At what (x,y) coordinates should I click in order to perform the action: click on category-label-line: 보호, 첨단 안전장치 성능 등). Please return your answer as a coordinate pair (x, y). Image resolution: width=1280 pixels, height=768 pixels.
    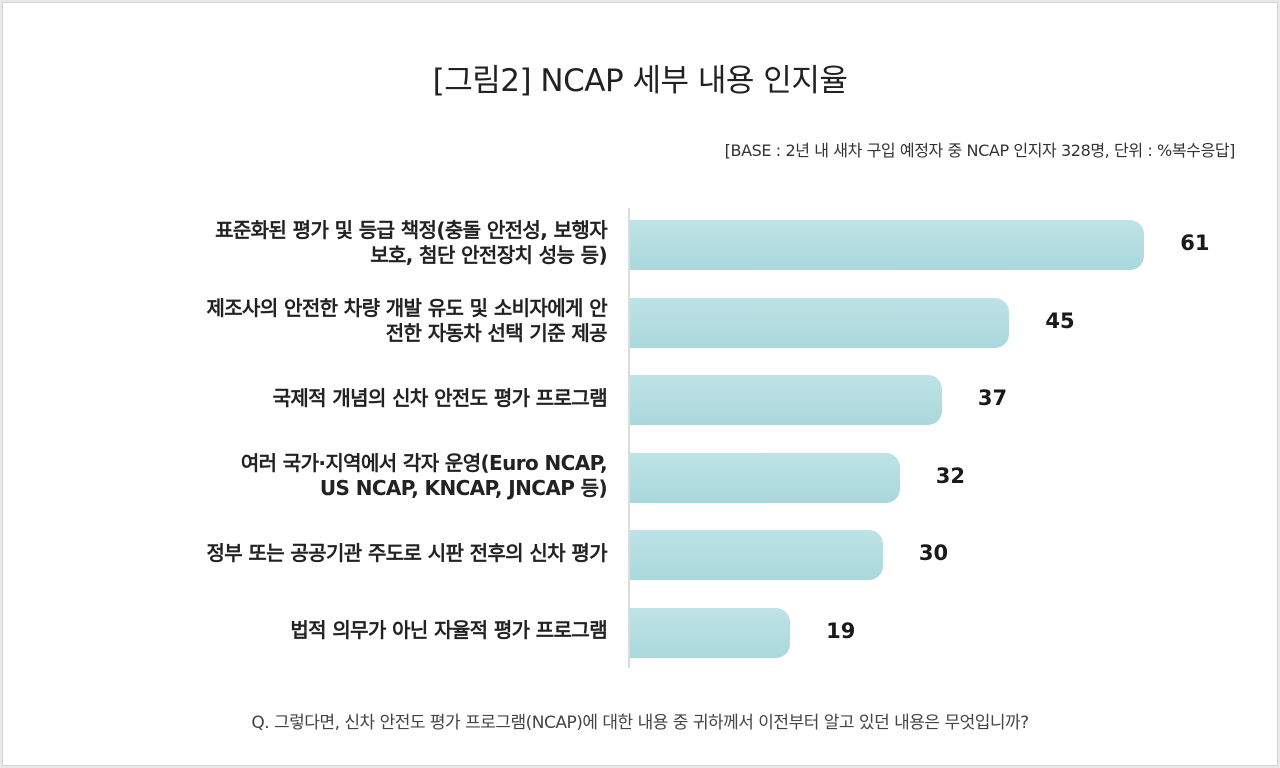
    Looking at the image, I should click on (488, 255).